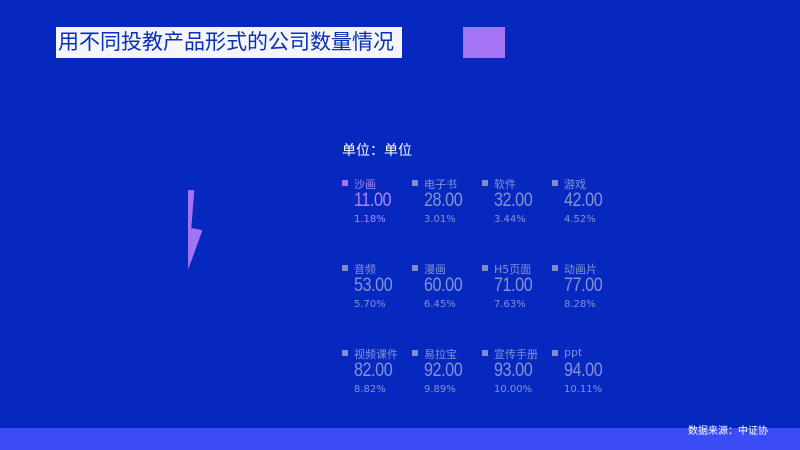 The image size is (800, 450). What do you see at coordinates (373, 200) in the screenshot?
I see `legend-value: 11.00` at bounding box center [373, 200].